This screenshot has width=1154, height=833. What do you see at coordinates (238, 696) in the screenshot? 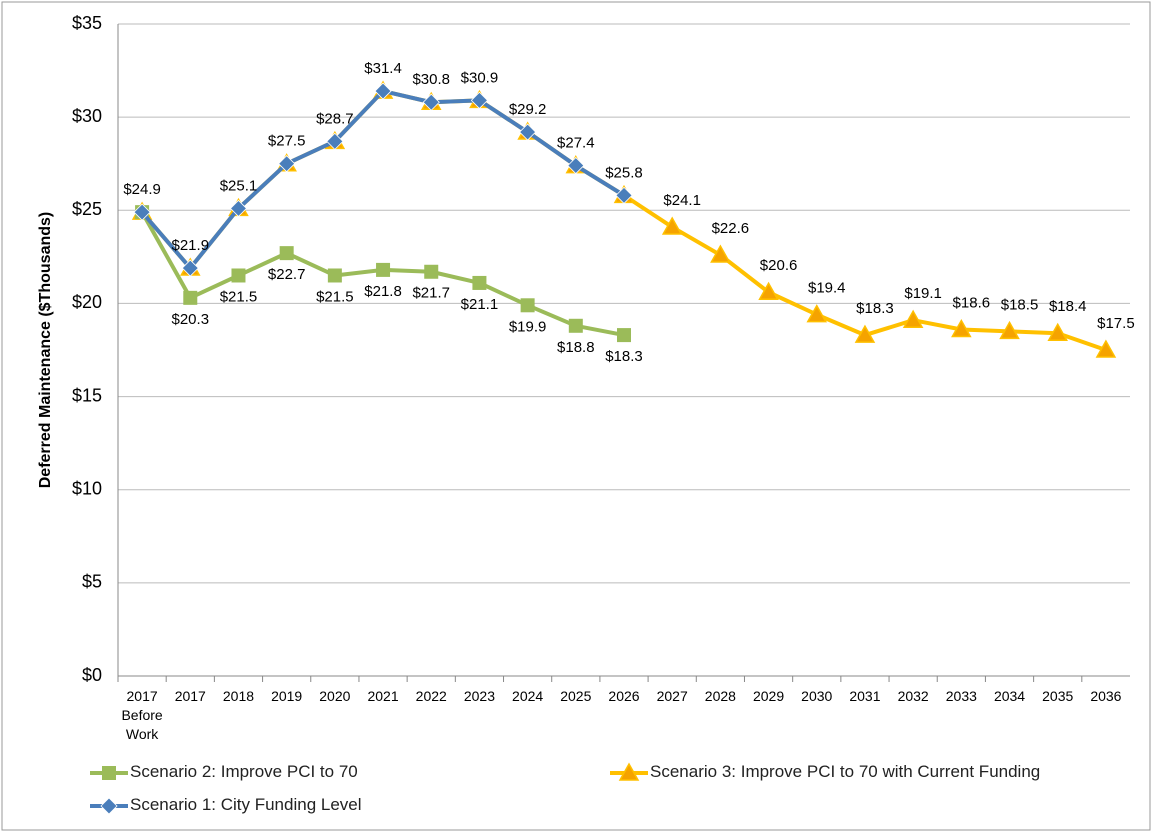
I see `x-tick-label: 2018` at bounding box center [238, 696].